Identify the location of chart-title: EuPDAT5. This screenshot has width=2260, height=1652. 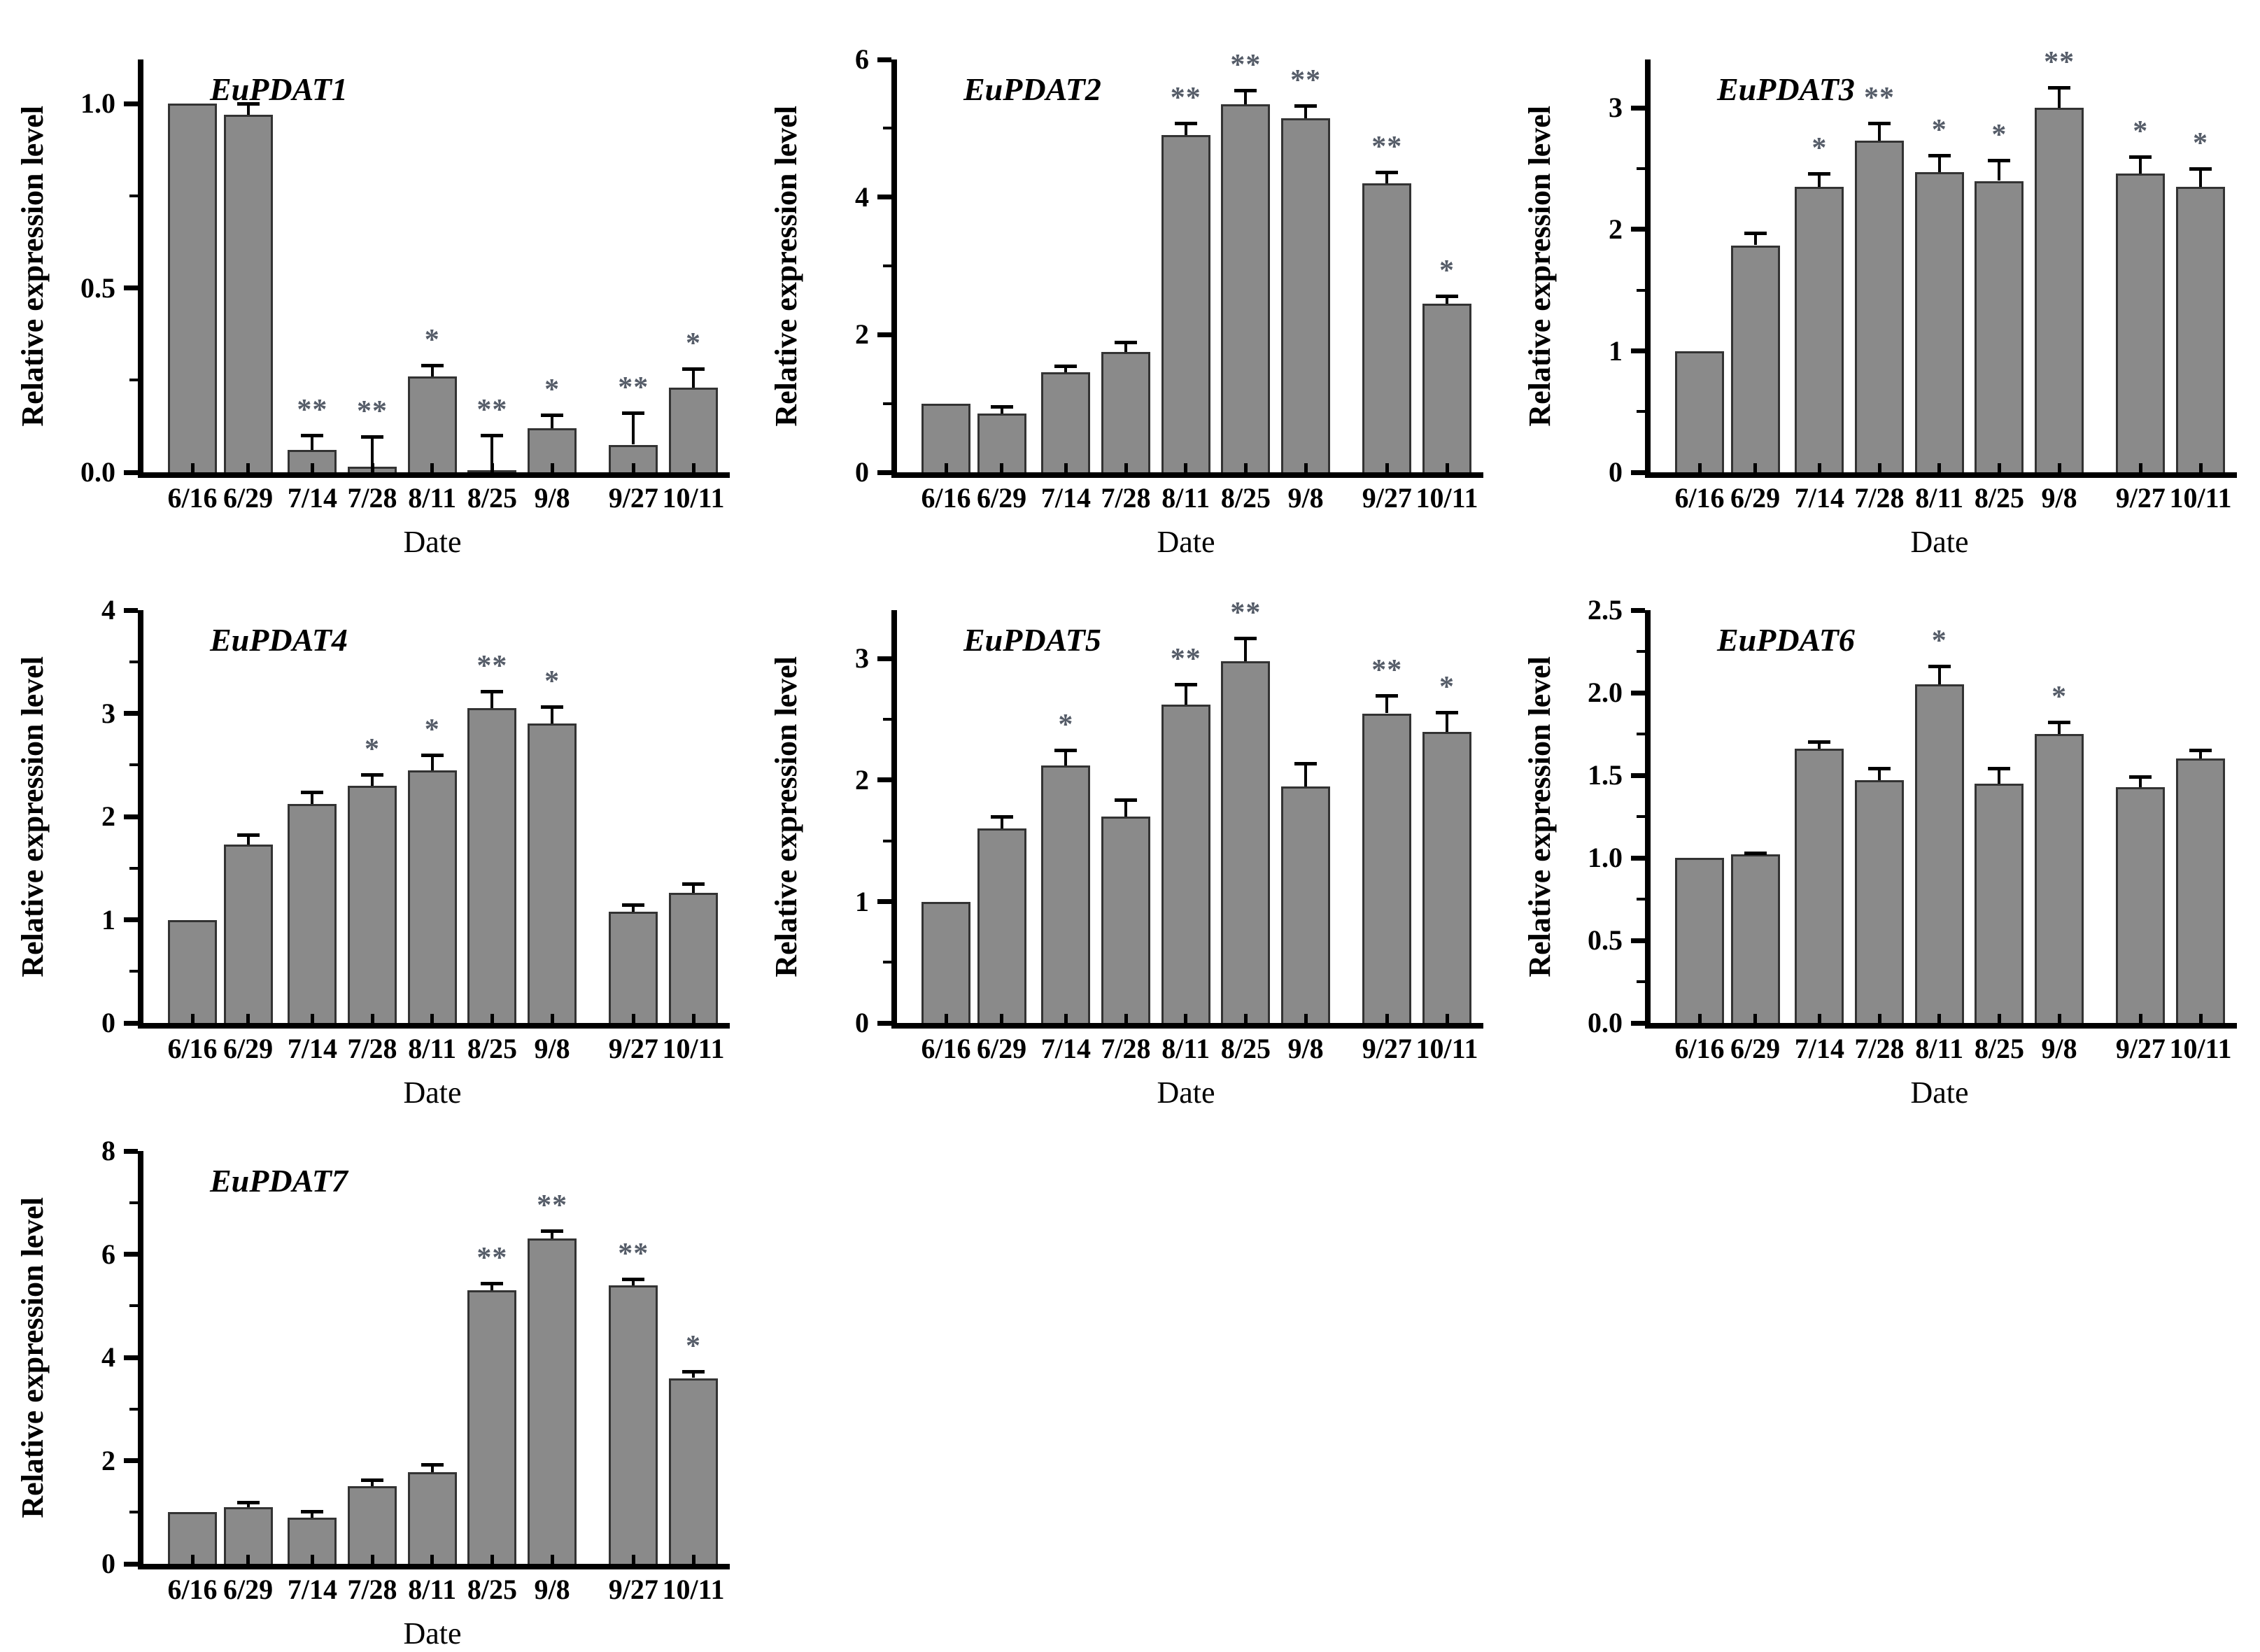
(1032, 640).